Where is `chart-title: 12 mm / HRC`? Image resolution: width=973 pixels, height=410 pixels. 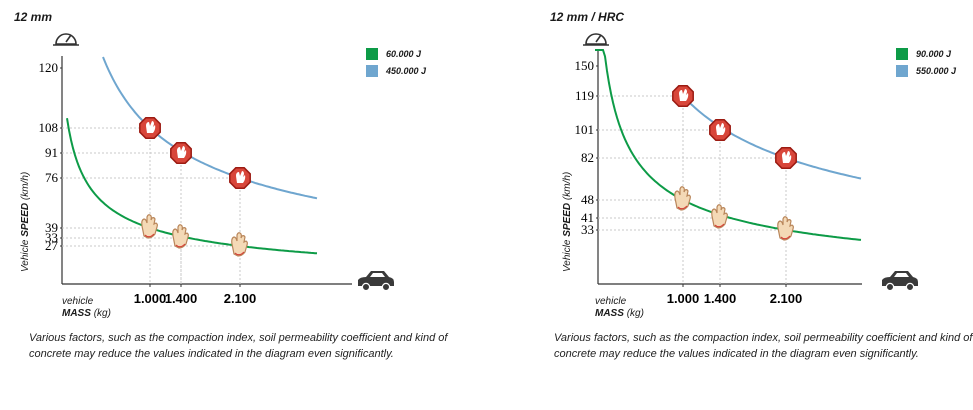
chart-title: 12 mm / HRC is located at coordinates (587, 17).